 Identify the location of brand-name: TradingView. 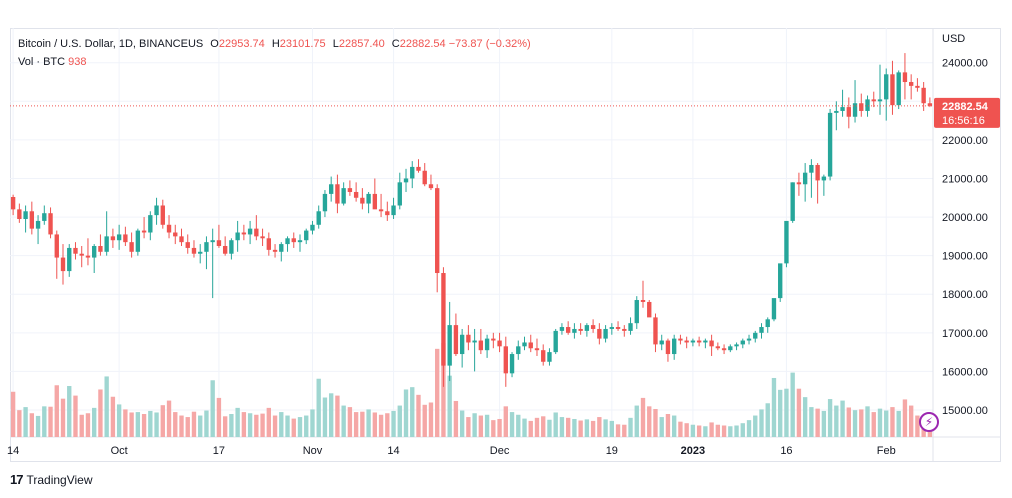
(59, 479).